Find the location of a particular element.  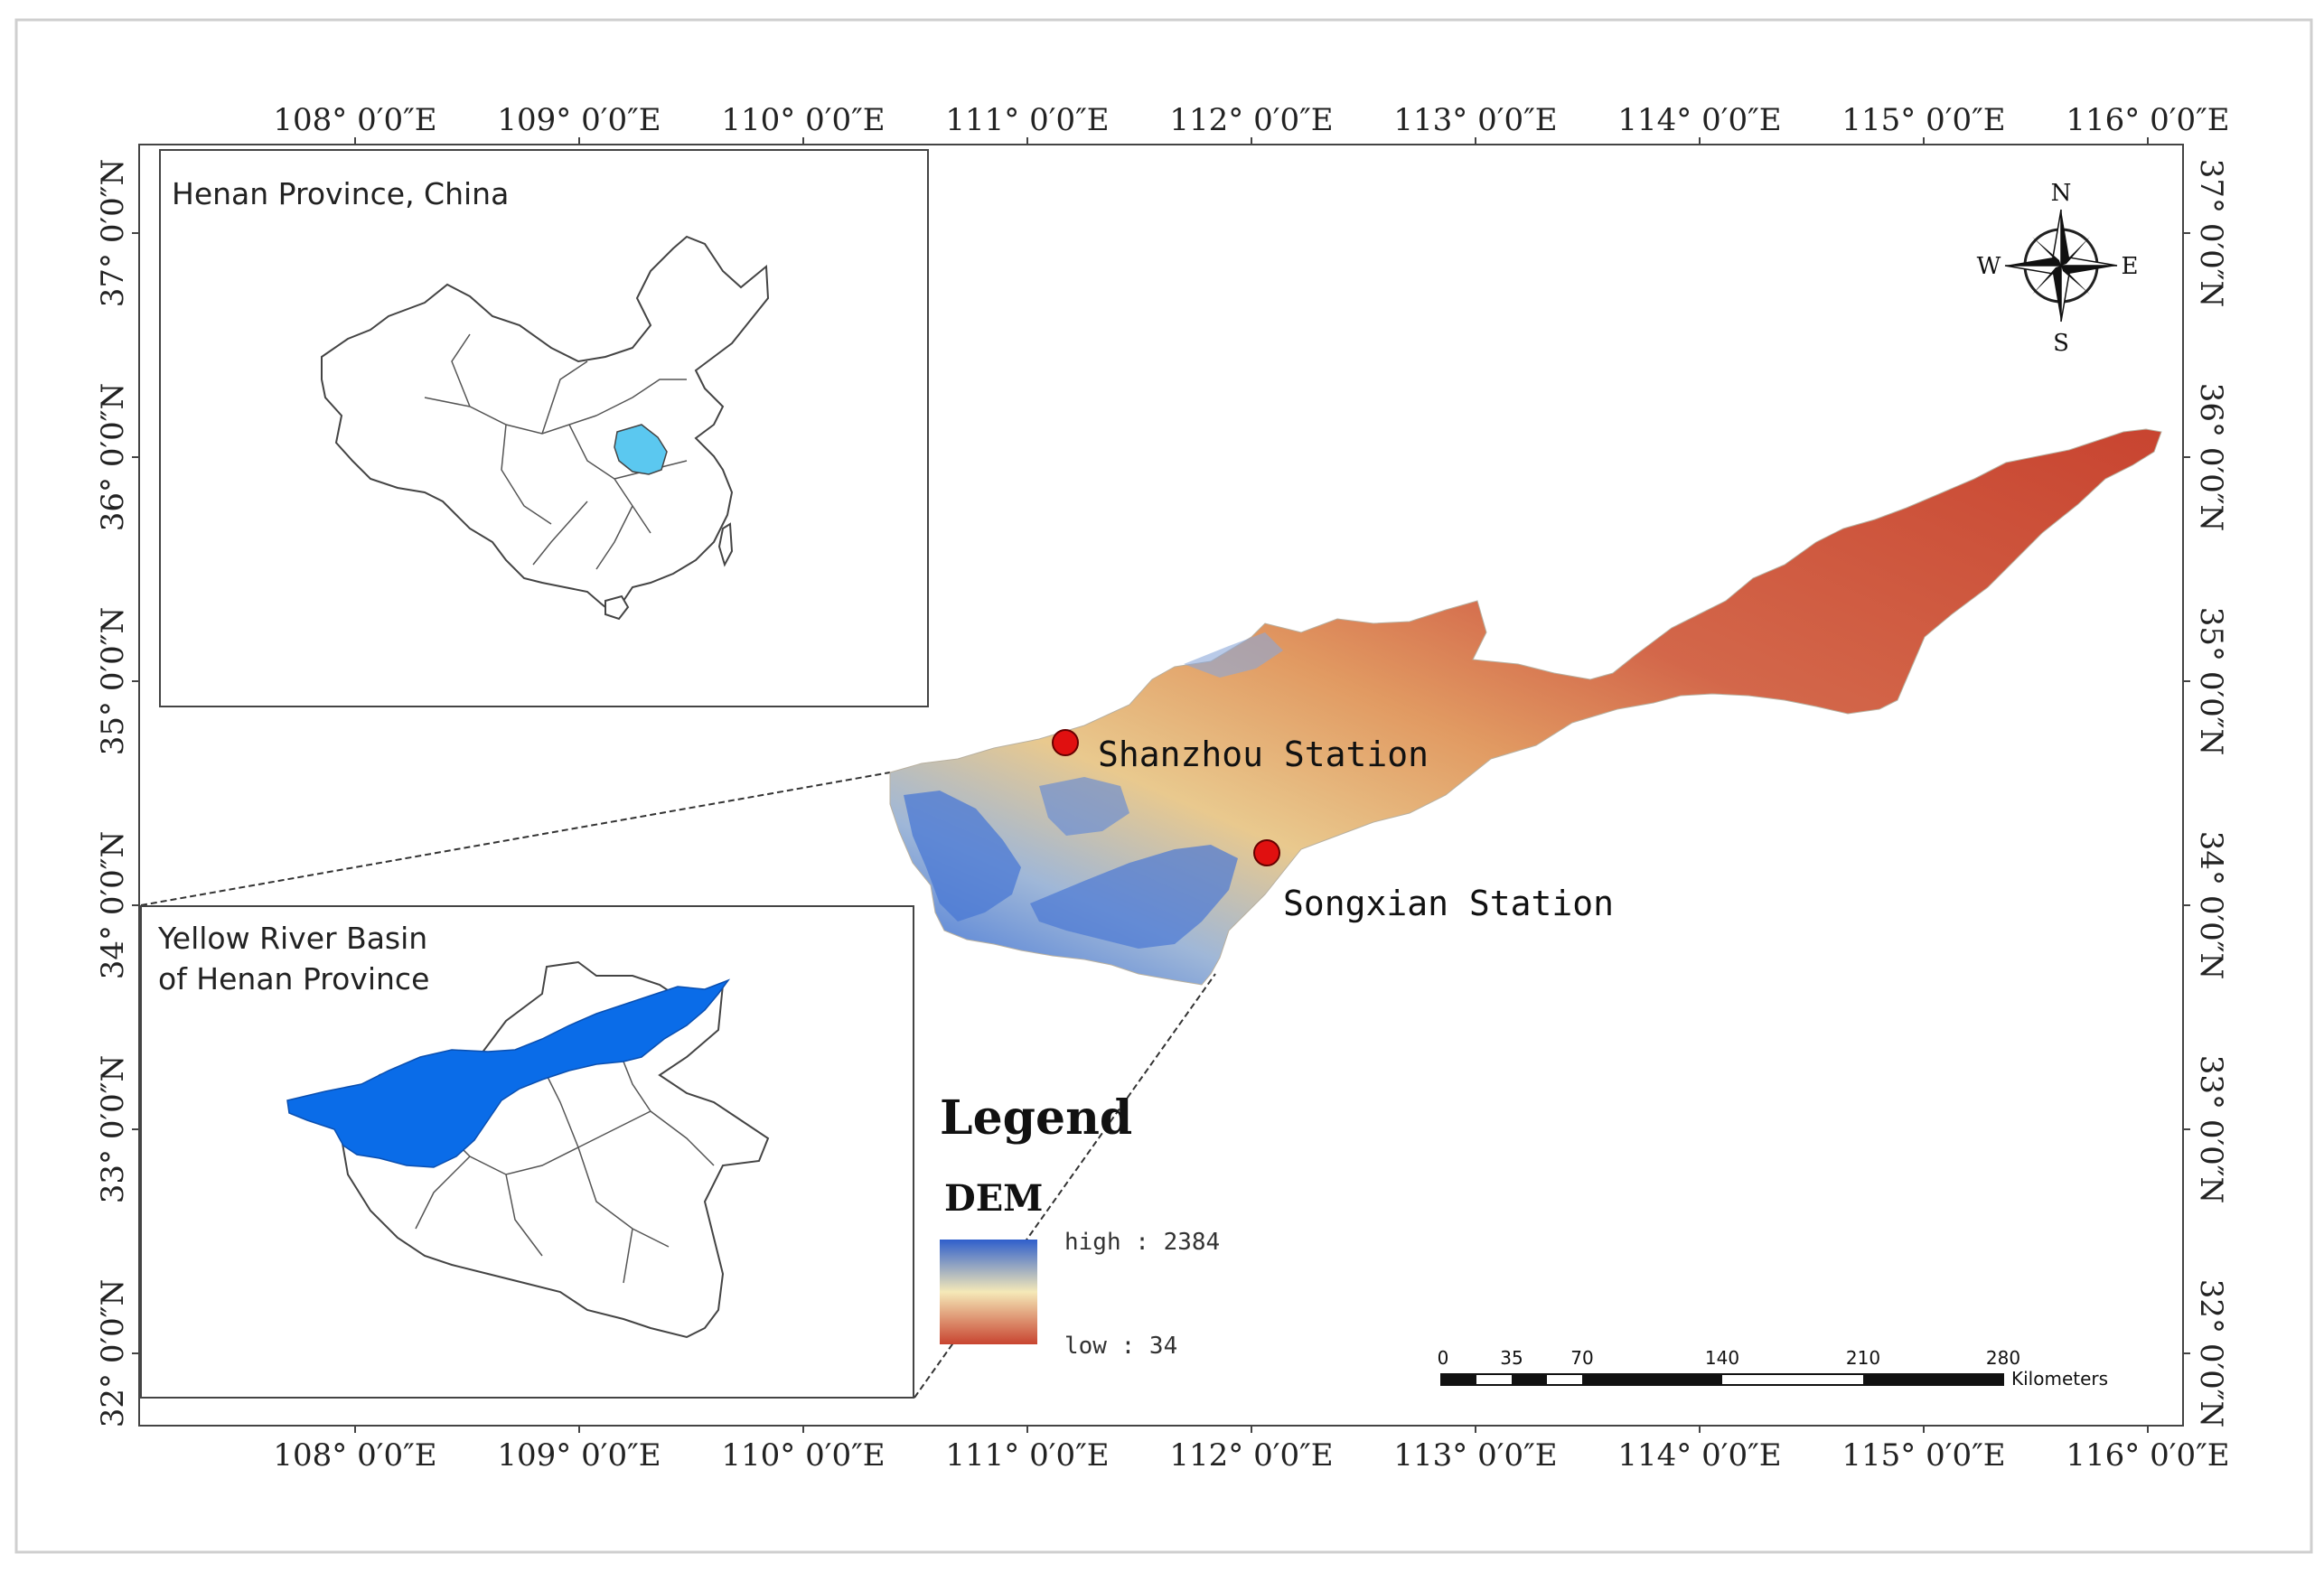

top-lon-label: 110° 0′0″E is located at coordinates (803, 120).